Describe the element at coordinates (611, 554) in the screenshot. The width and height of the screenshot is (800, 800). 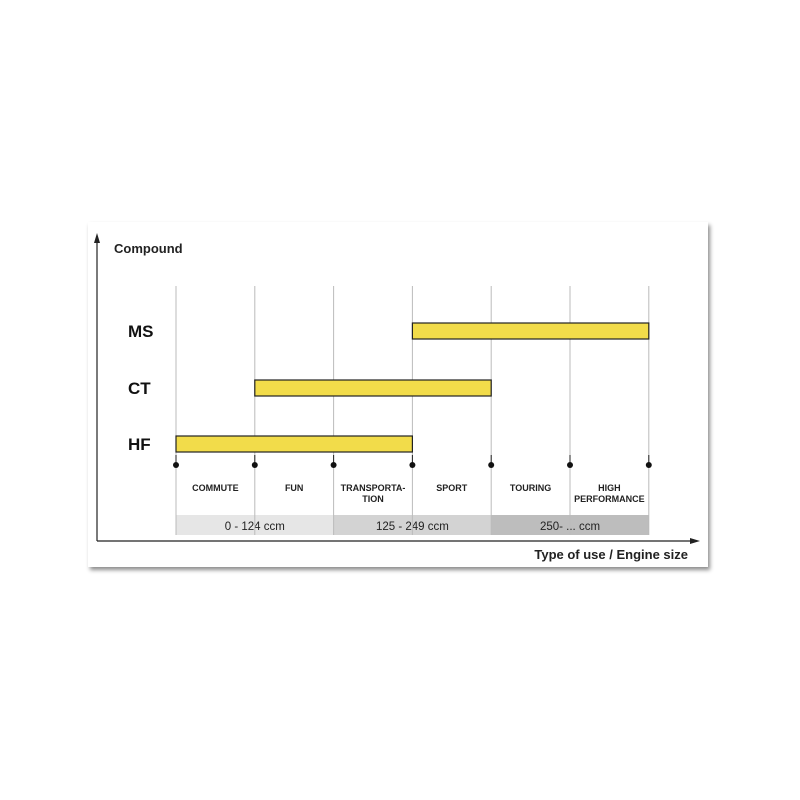
I see `x-axis-label: Type of use / Engine size` at that location.